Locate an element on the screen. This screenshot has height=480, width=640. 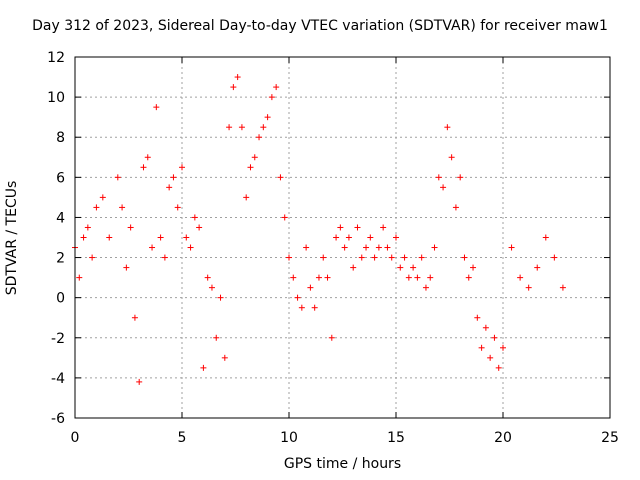
y-tick-label: 6 is located at coordinates (60, 178).